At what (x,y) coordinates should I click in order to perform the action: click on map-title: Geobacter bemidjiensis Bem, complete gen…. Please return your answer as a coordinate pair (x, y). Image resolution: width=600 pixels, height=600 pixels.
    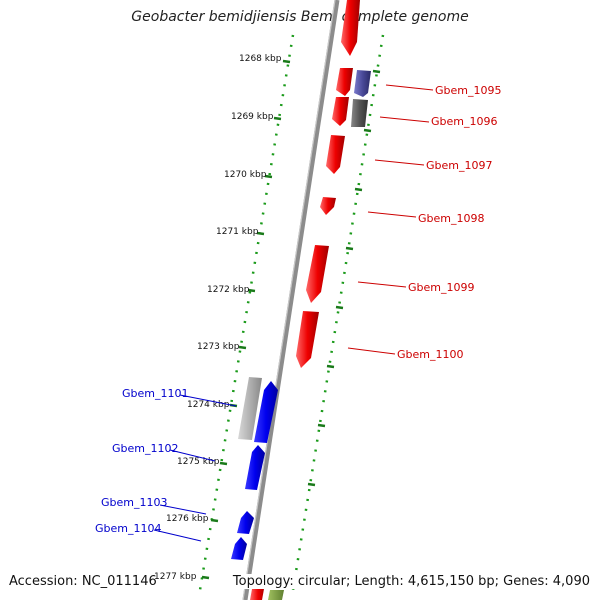
    Looking at the image, I should click on (300, 17).